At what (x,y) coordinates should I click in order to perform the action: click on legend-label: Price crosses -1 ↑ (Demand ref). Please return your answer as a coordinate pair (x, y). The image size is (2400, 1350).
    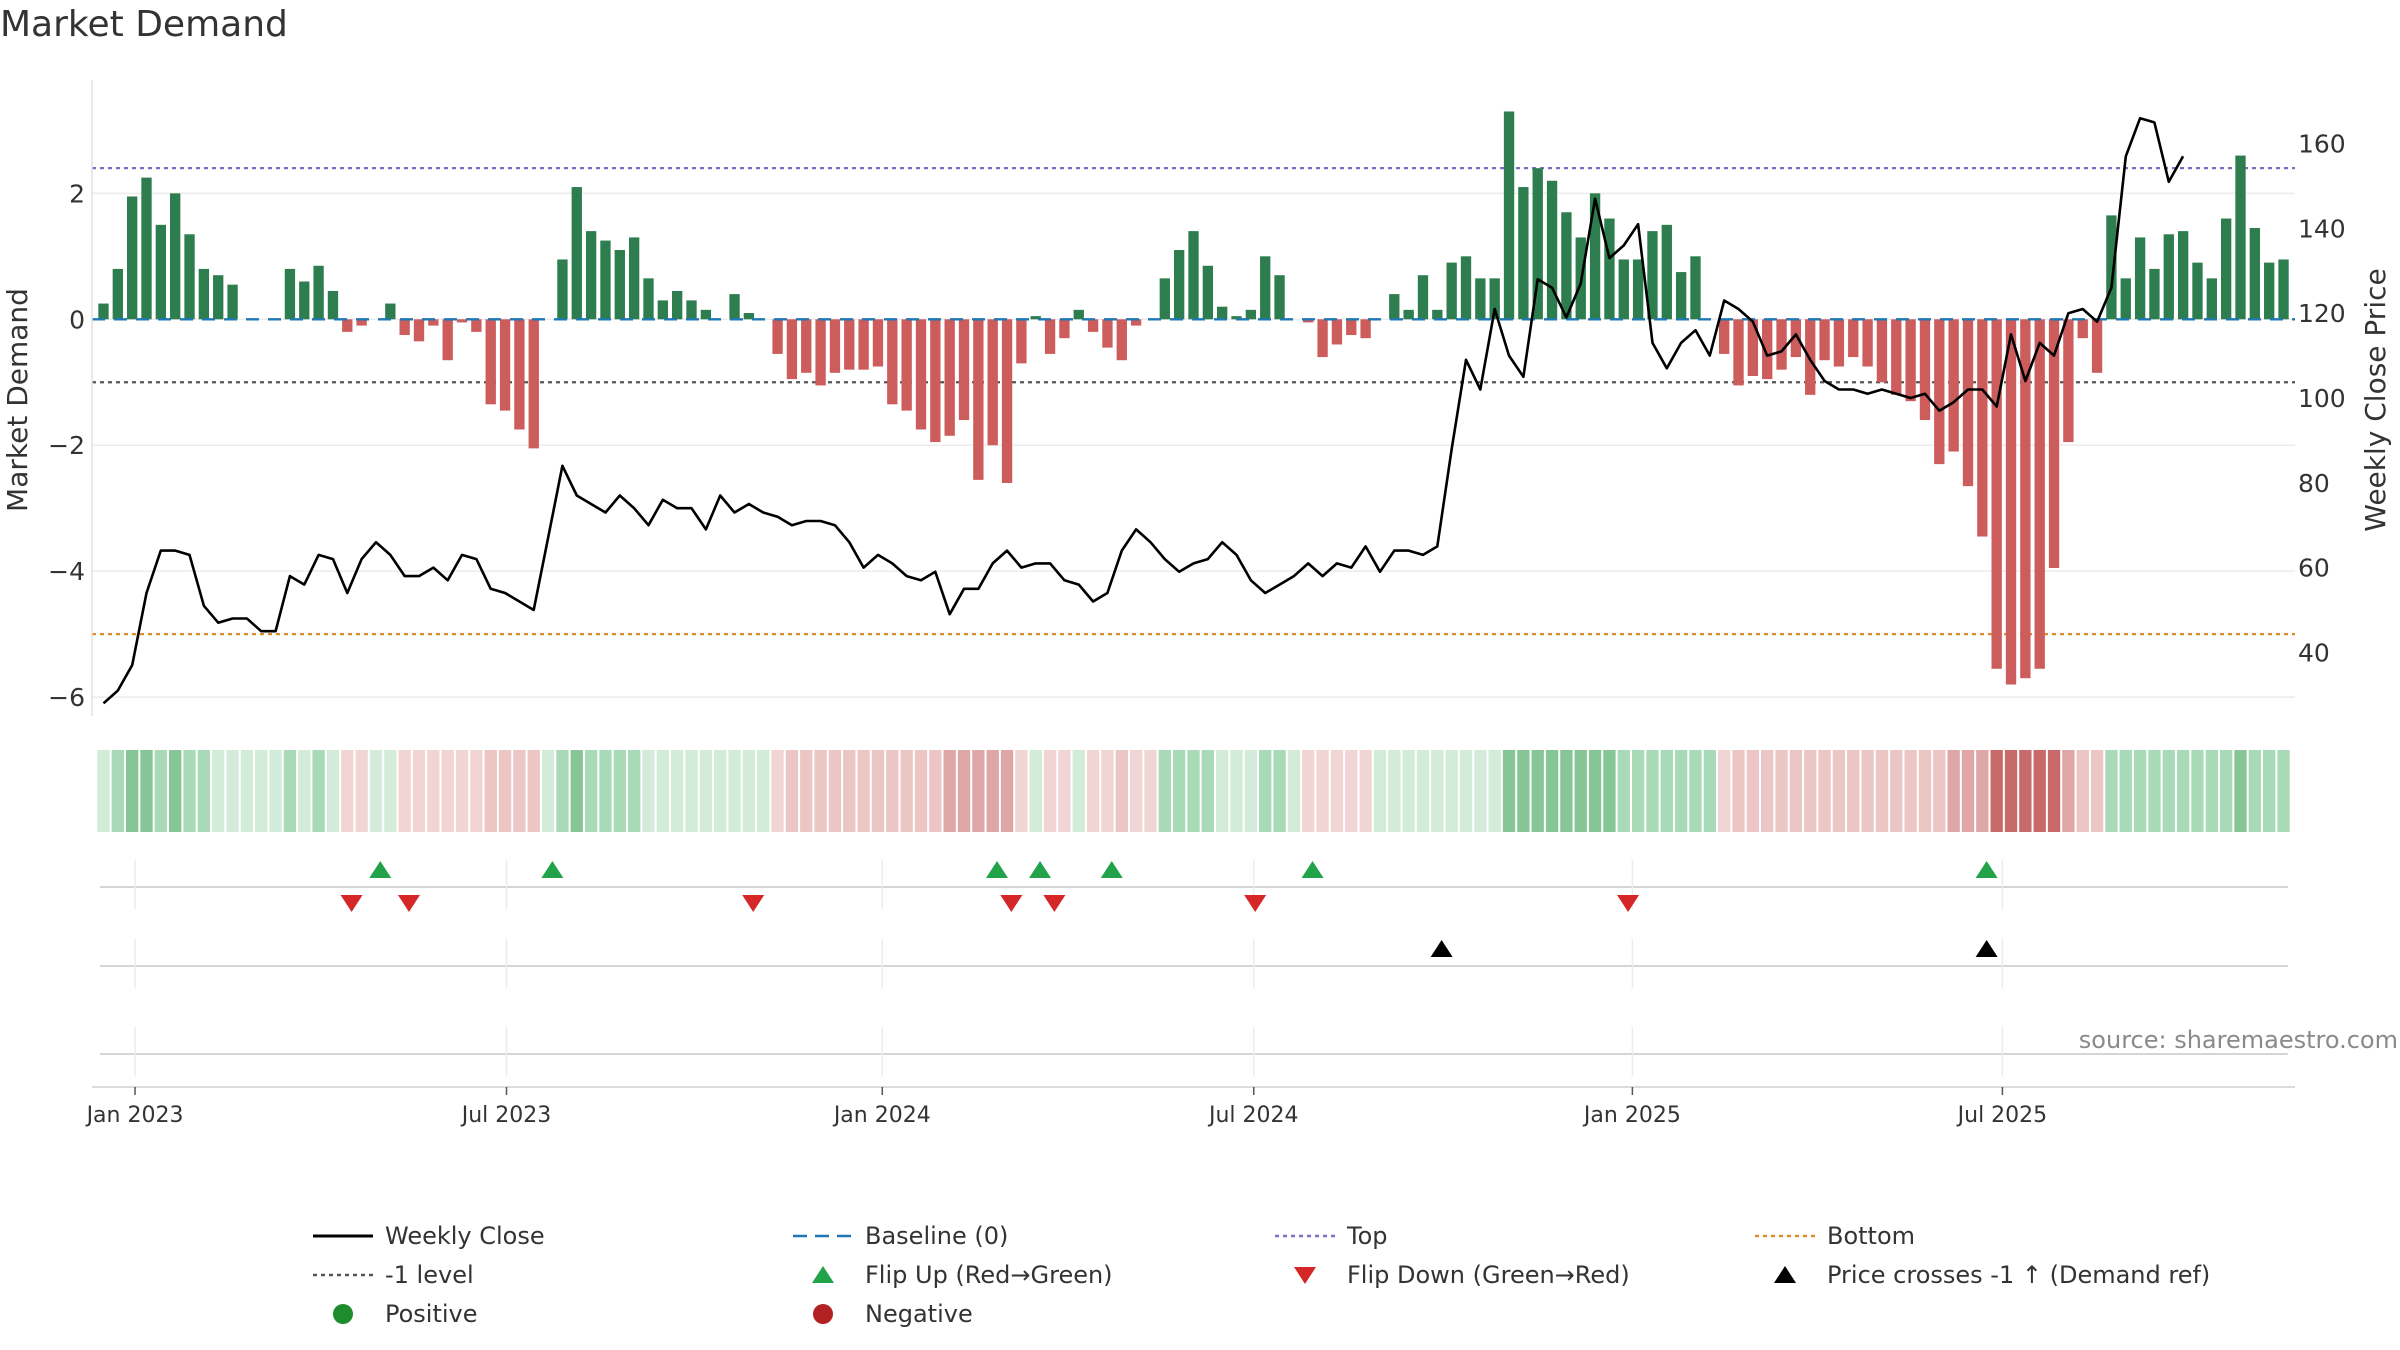
    Looking at the image, I should click on (2018, 1275).